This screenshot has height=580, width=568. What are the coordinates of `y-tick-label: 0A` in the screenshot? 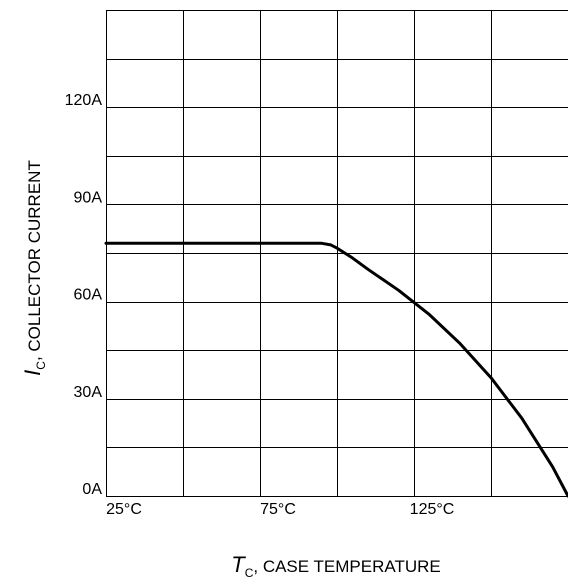 It's located at (92, 489).